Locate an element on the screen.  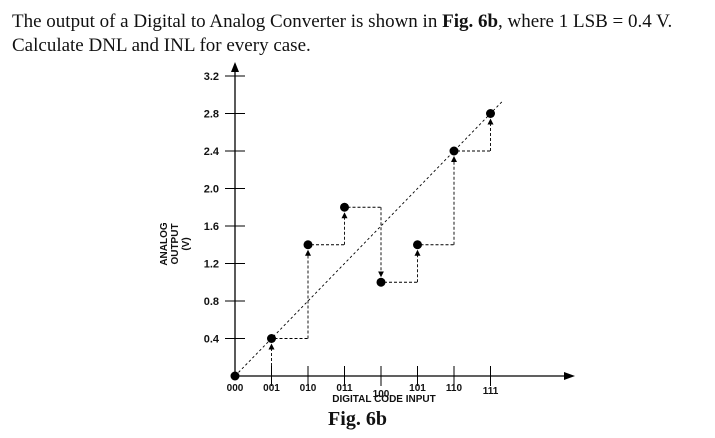
x-tick-label: 001 is located at coordinates (271, 388).